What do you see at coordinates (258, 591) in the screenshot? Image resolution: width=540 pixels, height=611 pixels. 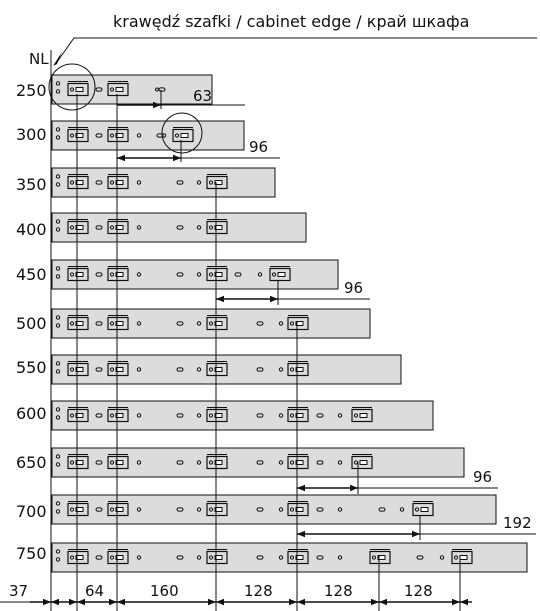 I see `bottom-dimension-label: 128` at bounding box center [258, 591].